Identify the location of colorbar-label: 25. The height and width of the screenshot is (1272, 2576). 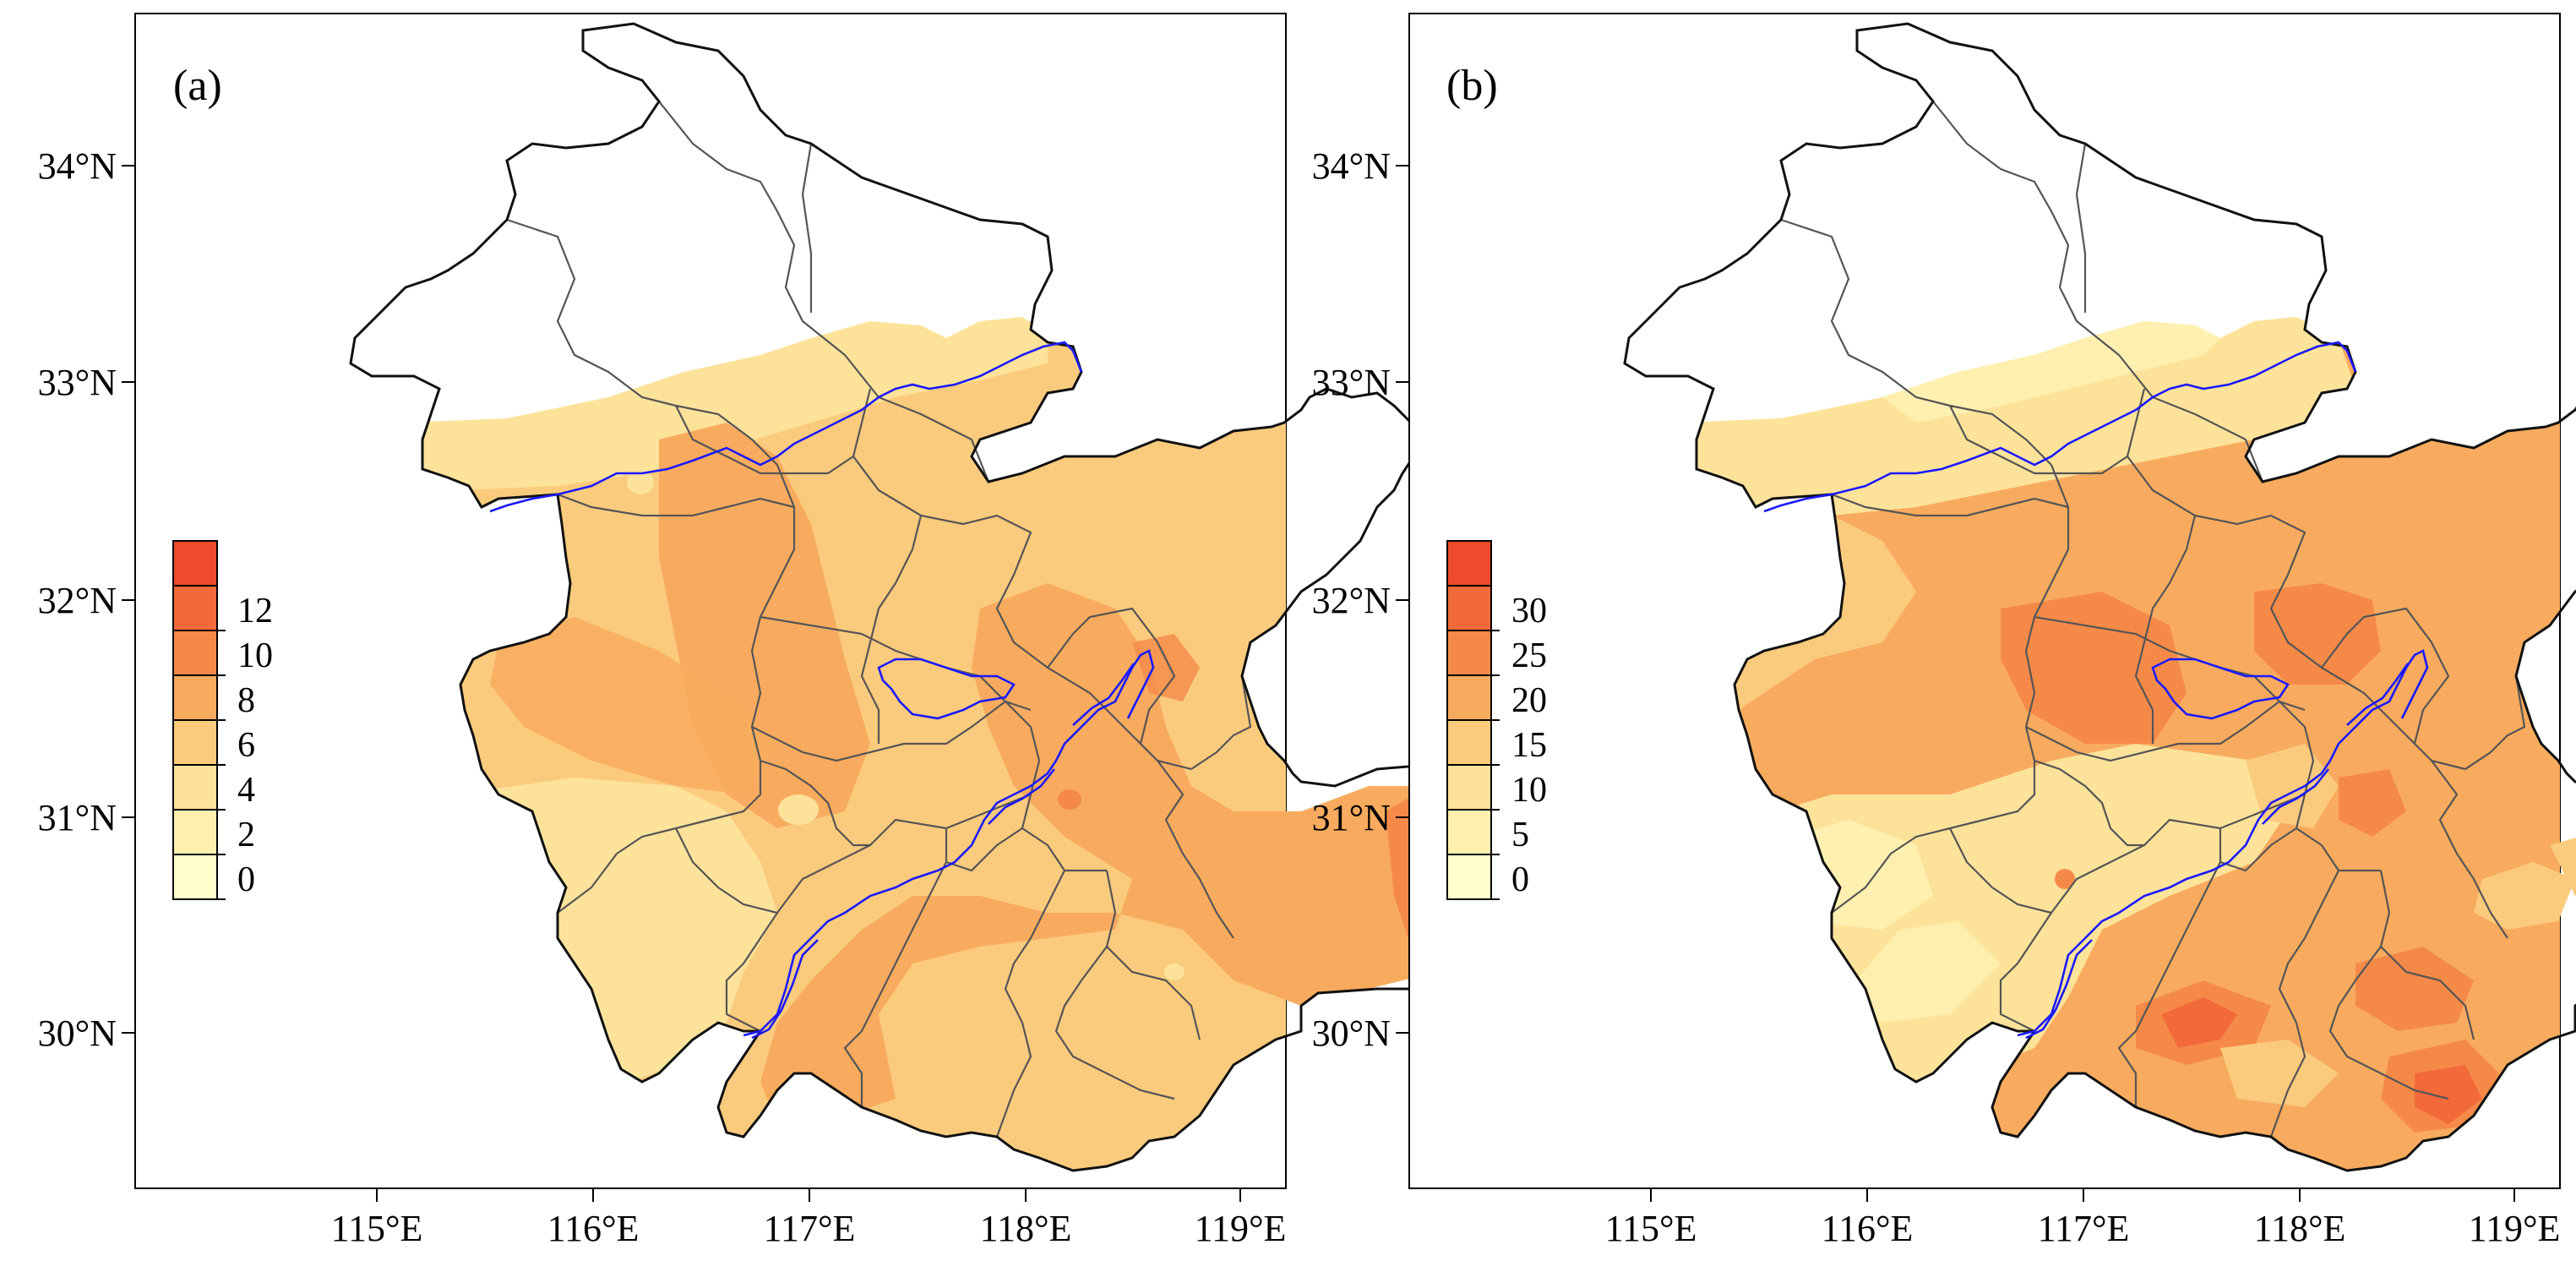
(1529, 655).